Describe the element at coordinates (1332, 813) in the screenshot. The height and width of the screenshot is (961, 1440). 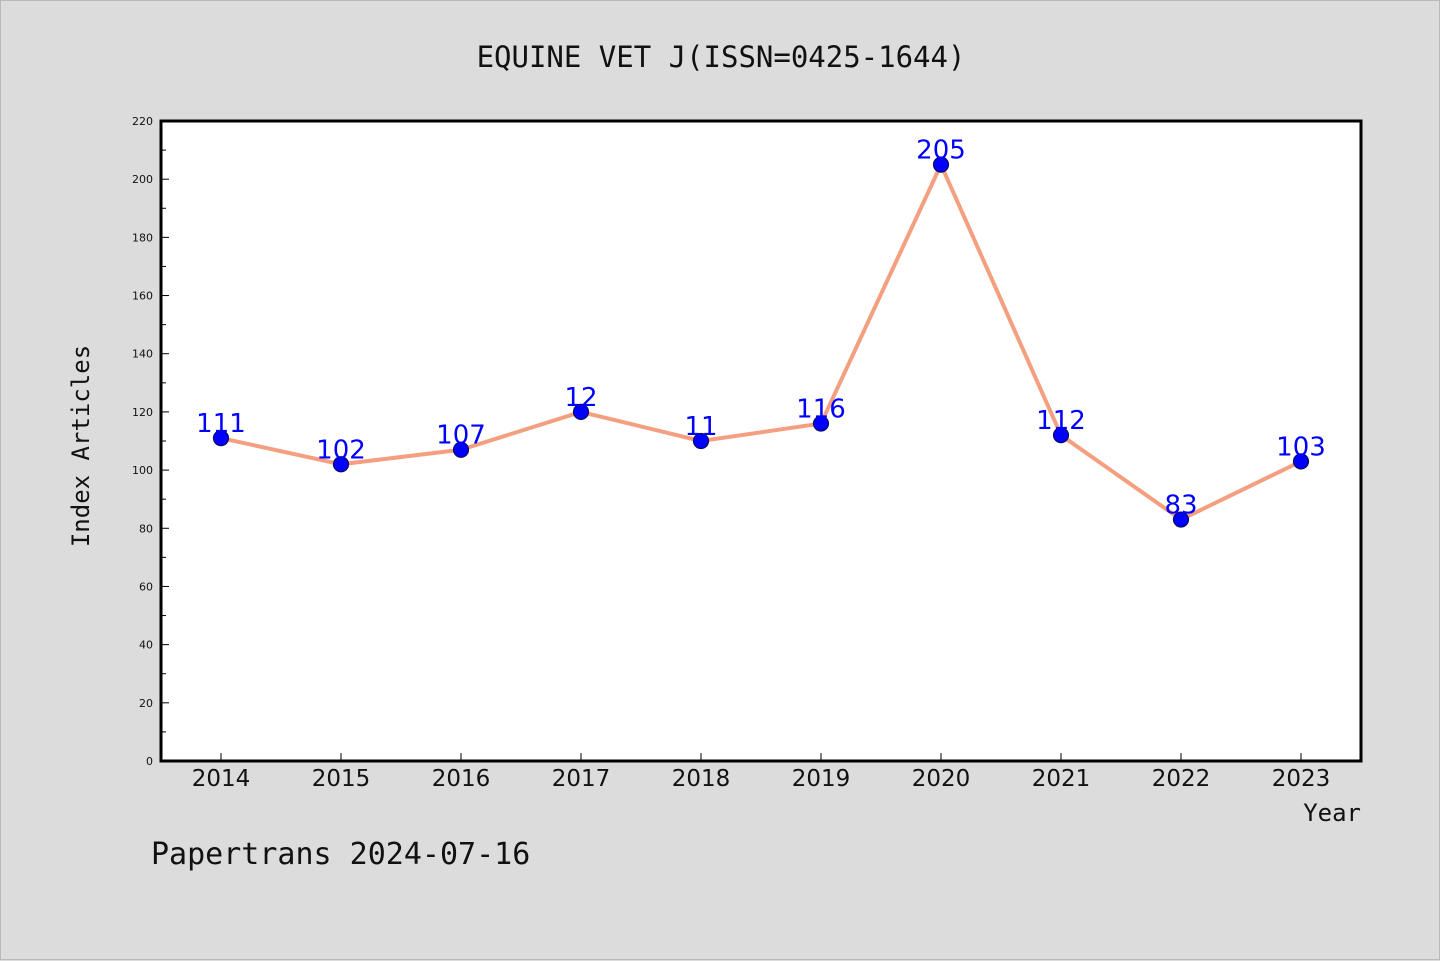
I see `x-axis-label: Year` at that location.